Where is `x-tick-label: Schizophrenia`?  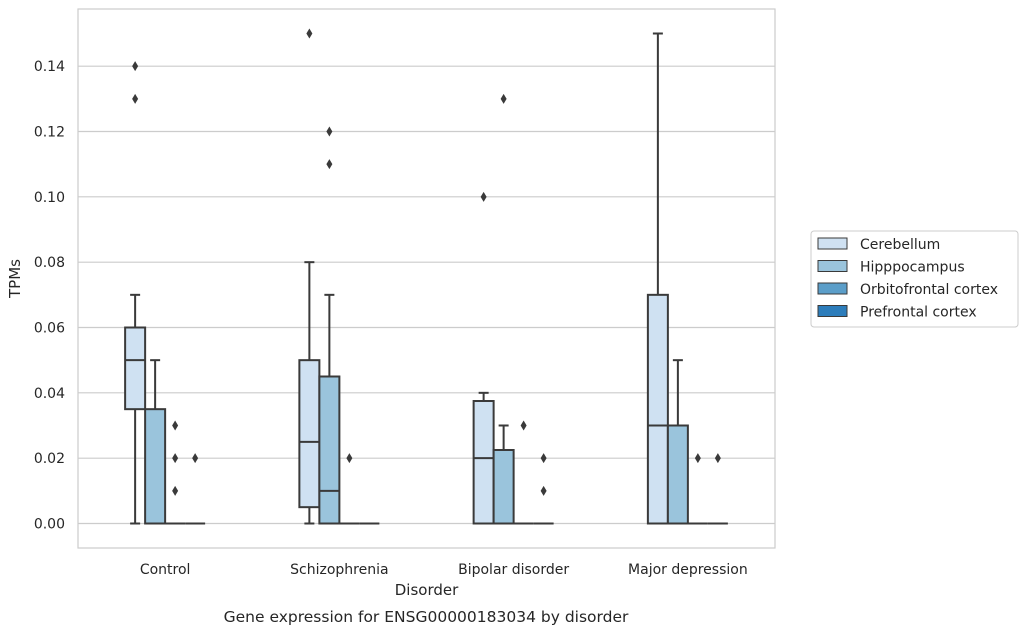
x-tick-label: Schizophrenia is located at coordinates (339, 570).